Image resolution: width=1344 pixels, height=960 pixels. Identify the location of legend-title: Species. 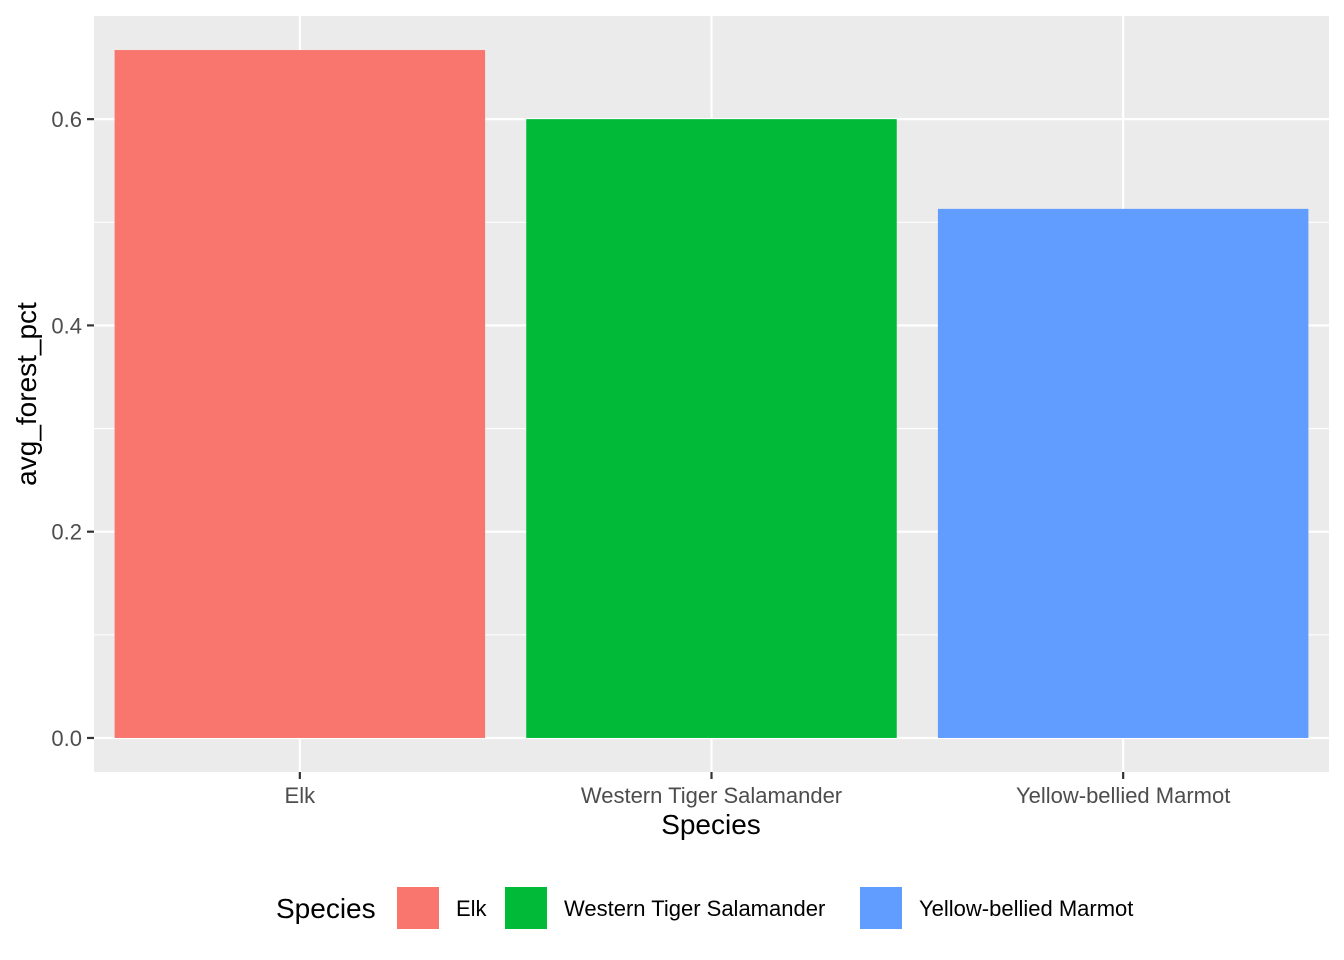
(326, 908).